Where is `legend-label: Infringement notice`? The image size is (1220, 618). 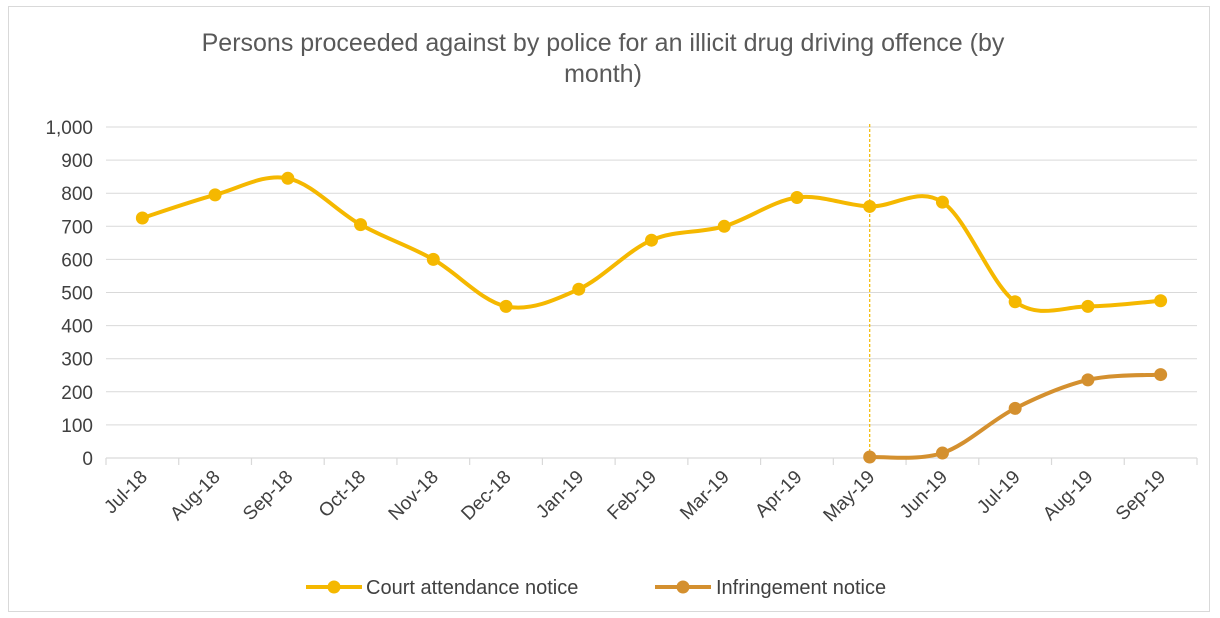
legend-label: Infringement notice is located at coordinates (801, 588).